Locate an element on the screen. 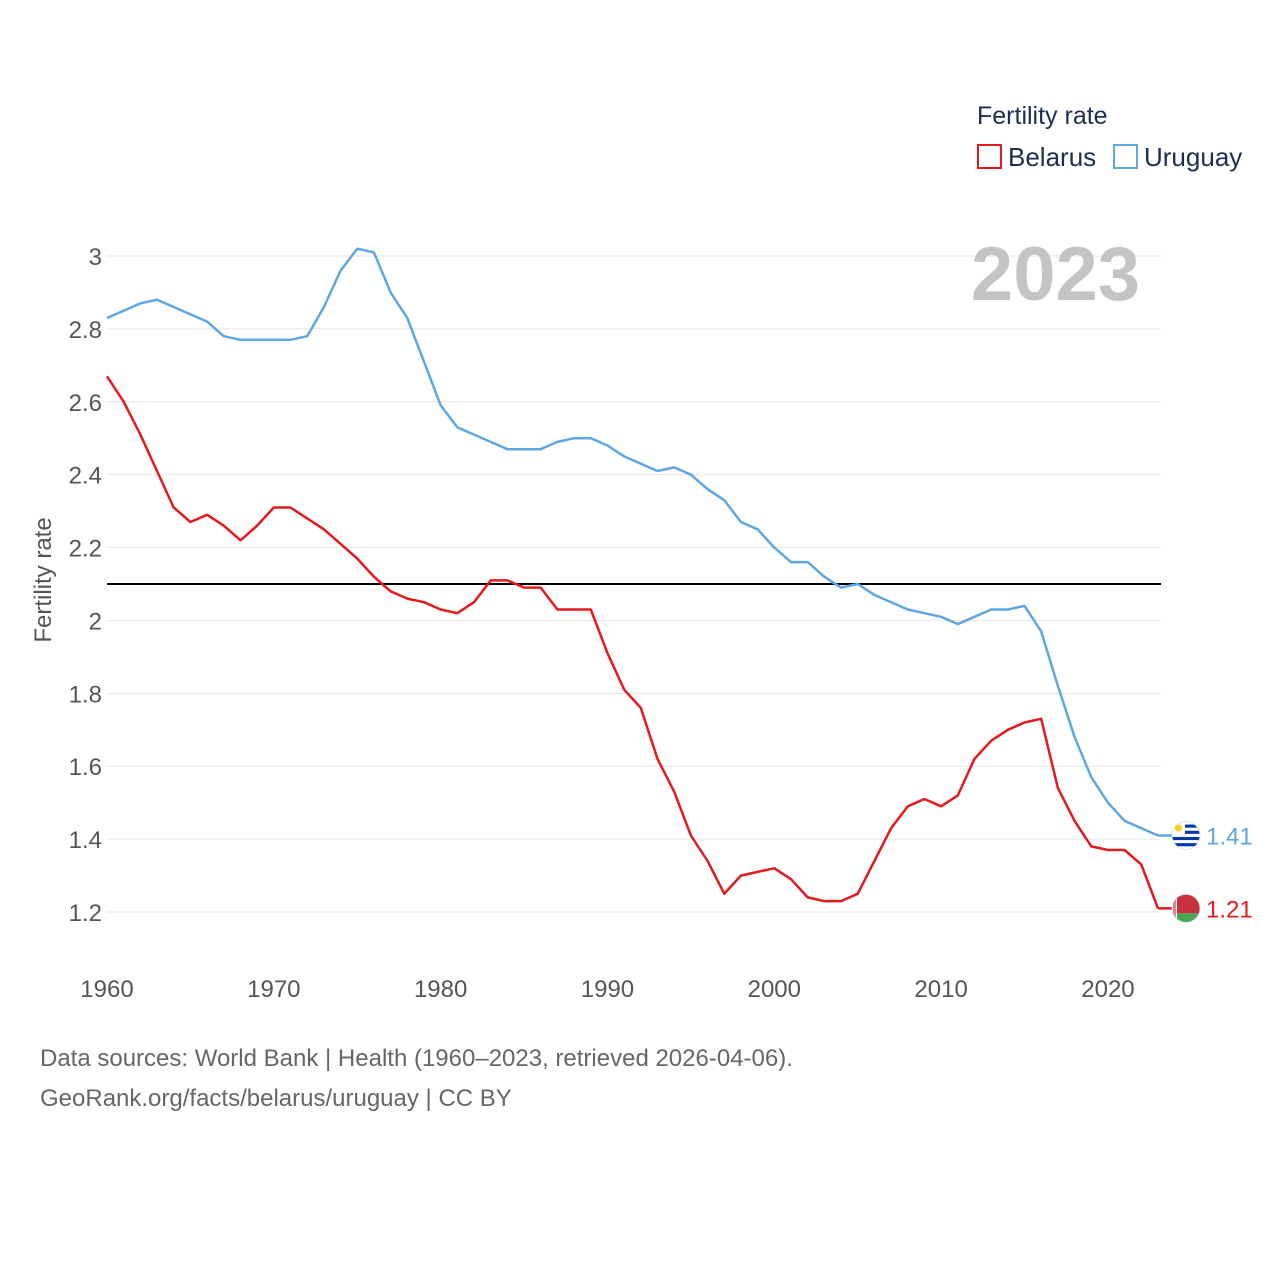 The width and height of the screenshot is (1280, 1280). y-tick-label: 2.4 is located at coordinates (85, 476).